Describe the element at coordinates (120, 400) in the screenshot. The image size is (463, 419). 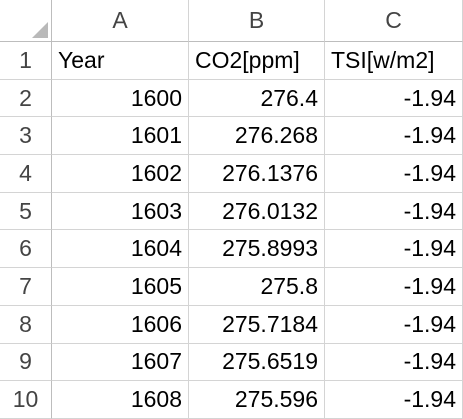
I see `cell-a10: 1608` at that location.